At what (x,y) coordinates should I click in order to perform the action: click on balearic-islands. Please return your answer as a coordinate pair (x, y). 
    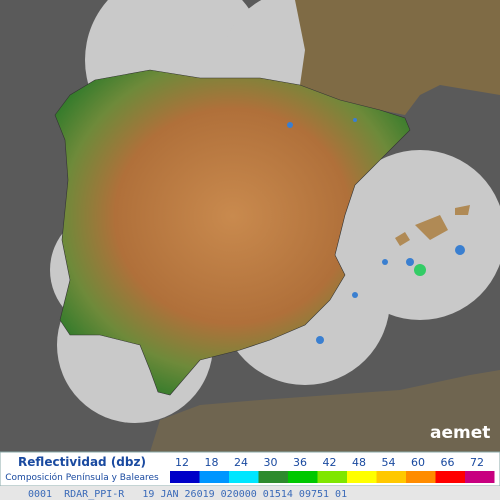
    Looking at the image, I should click on (432, 225).